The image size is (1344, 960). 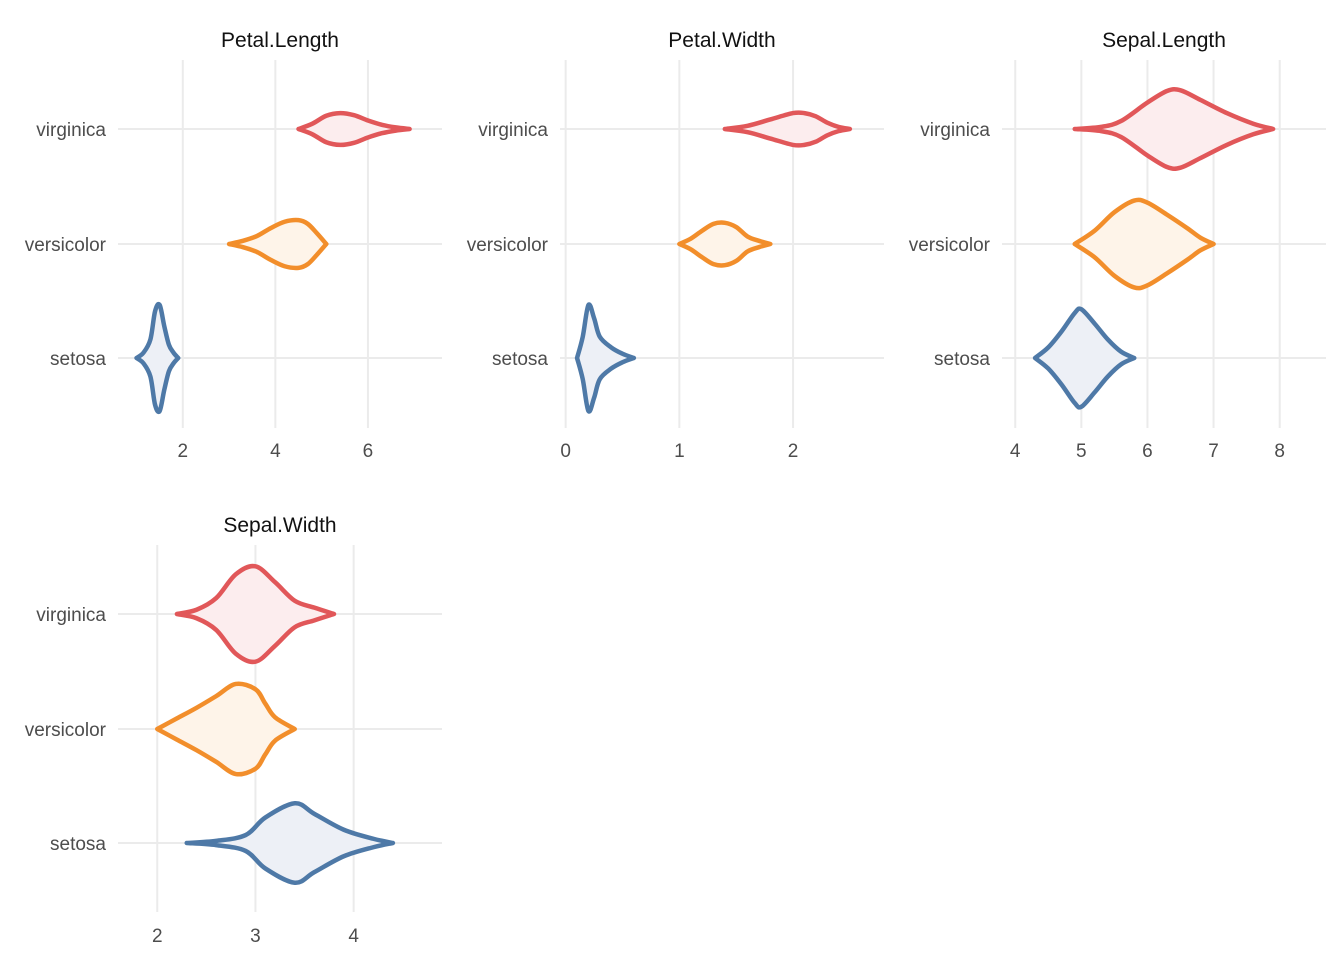 What do you see at coordinates (787, 129) in the screenshot?
I see `violin-petal-width-virginica` at bounding box center [787, 129].